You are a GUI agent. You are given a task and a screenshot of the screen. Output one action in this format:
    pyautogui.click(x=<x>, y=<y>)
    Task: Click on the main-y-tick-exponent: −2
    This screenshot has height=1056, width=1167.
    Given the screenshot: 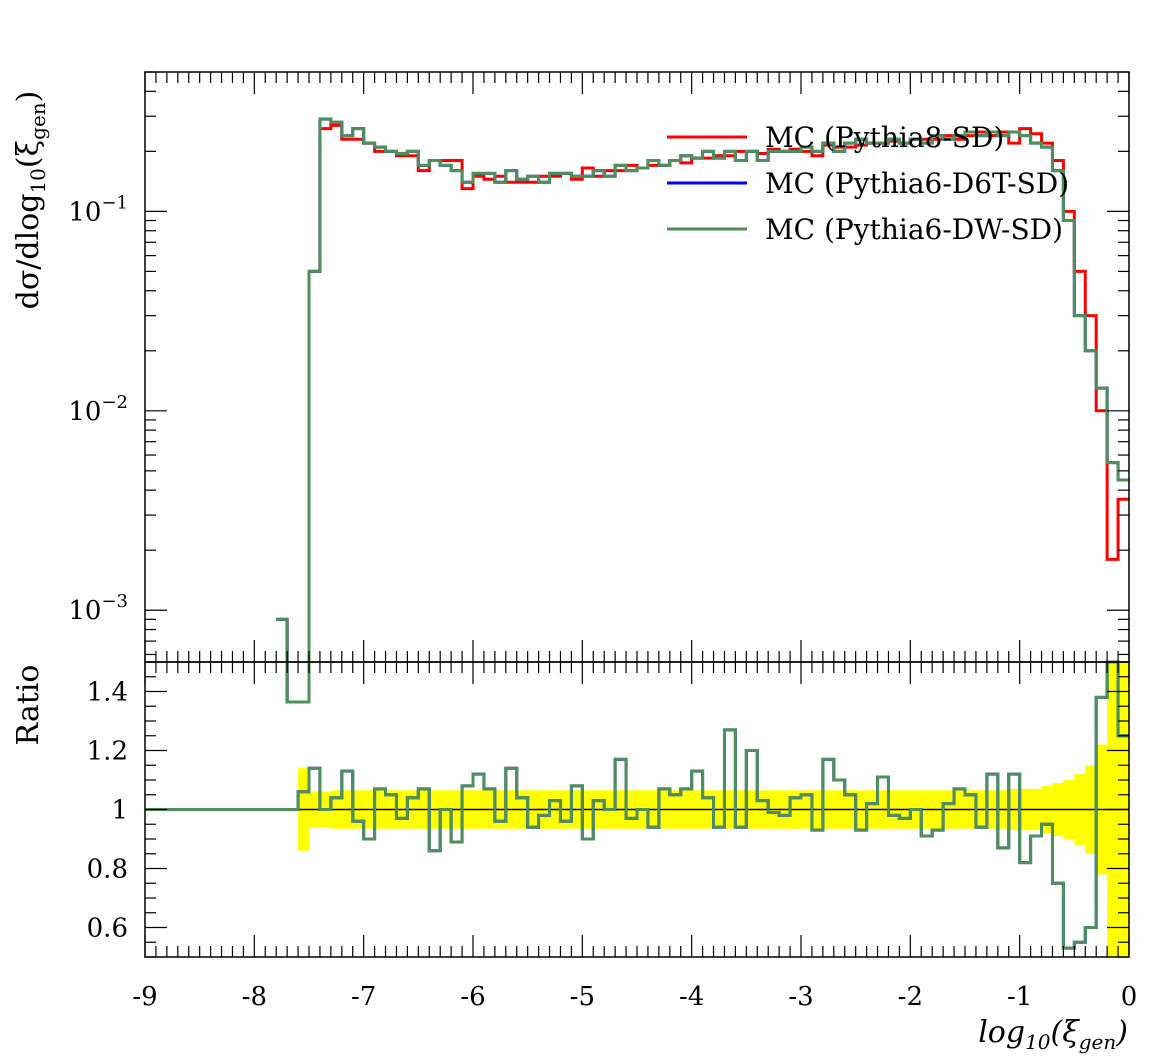 What is the action you would take?
    pyautogui.click(x=114, y=402)
    